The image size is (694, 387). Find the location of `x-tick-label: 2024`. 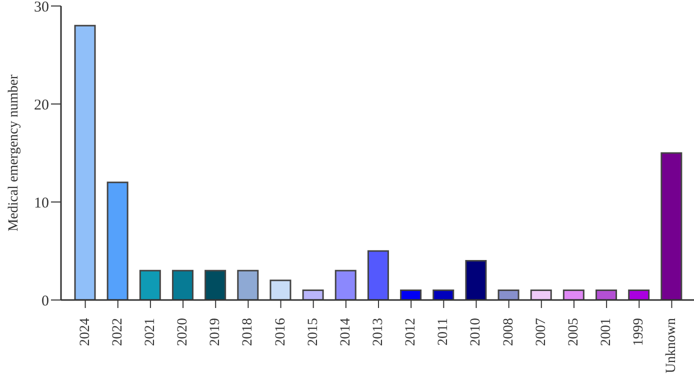

x-tick-label: 2024 is located at coordinates (85, 332).